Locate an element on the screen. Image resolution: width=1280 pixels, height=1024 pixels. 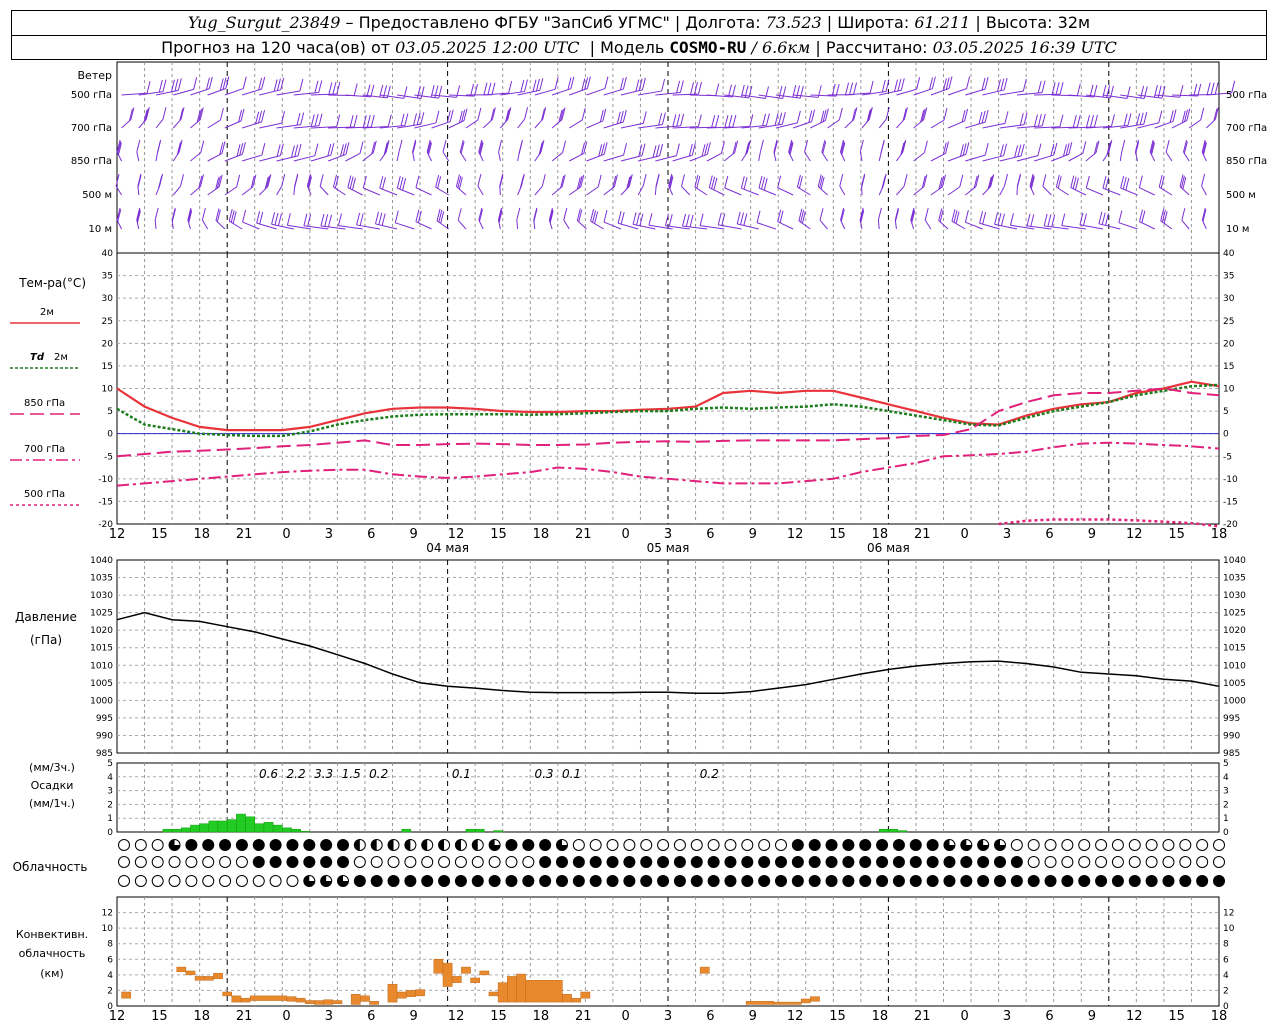
cloud-symbol-three-quarter is located at coordinates (983, 845).